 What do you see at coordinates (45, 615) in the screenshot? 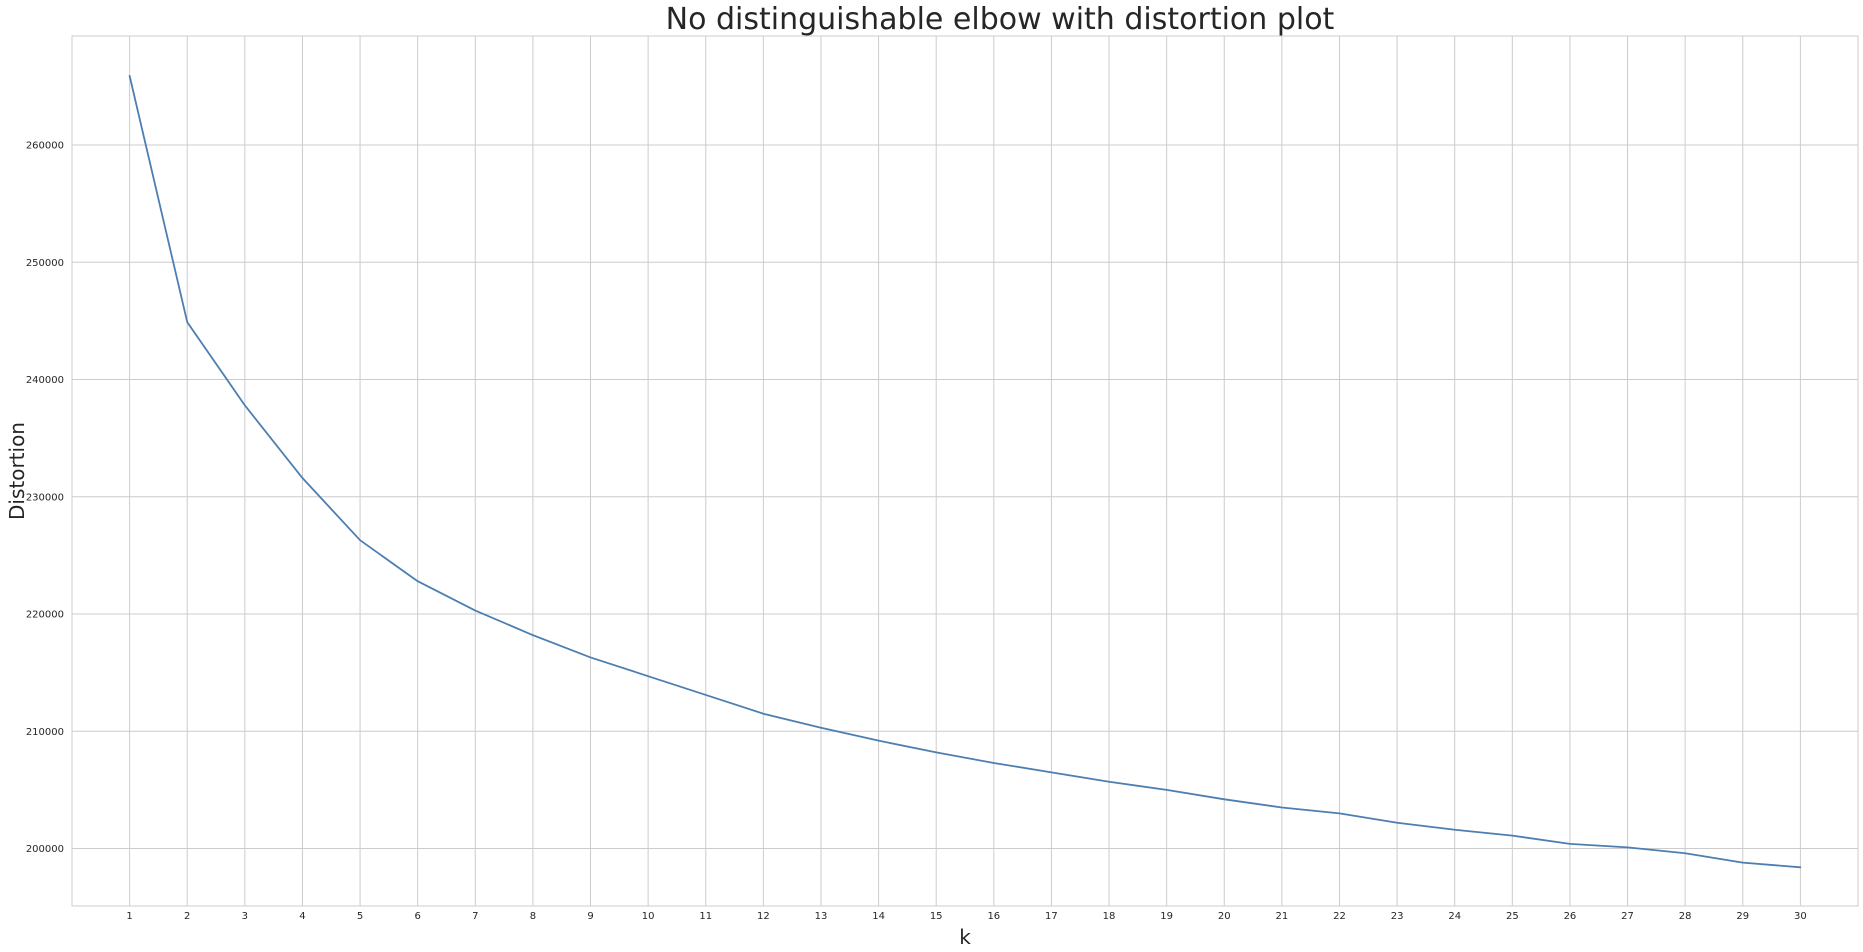
I see `y-tick-label: 220000` at bounding box center [45, 615].